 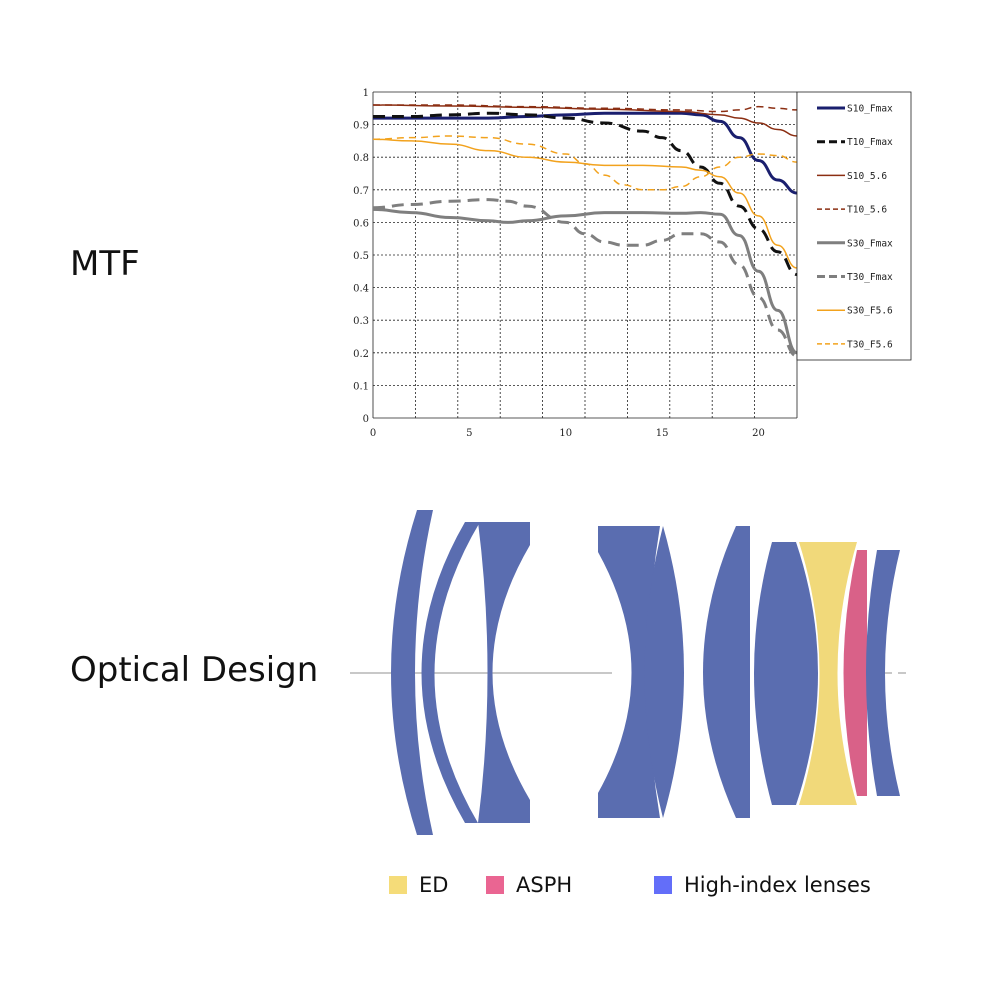 What do you see at coordinates (361, 321) in the screenshot?
I see `y-tick-label: 0.3` at bounding box center [361, 321].